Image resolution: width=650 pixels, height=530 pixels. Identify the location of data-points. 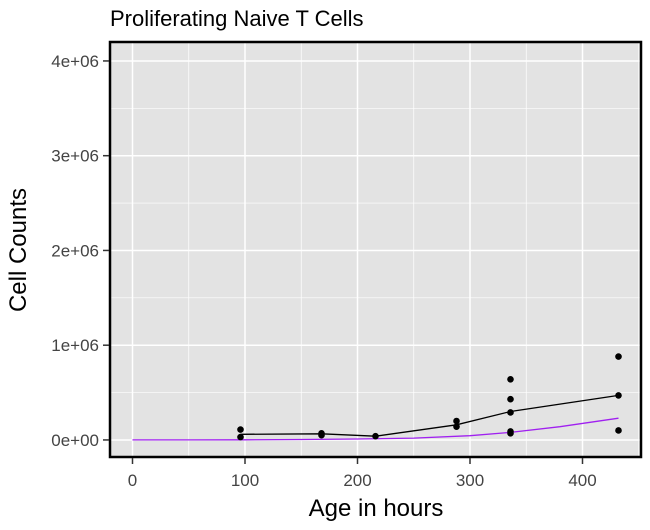
(429, 397).